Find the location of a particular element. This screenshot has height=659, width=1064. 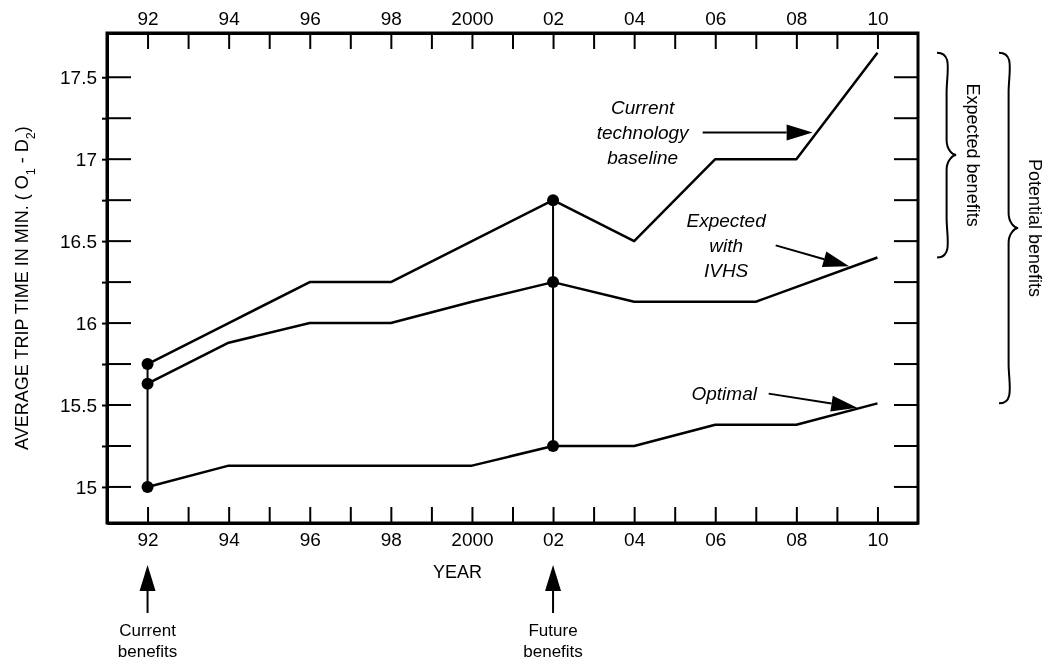

x2-tick-label: 04 is located at coordinates (635, 540).